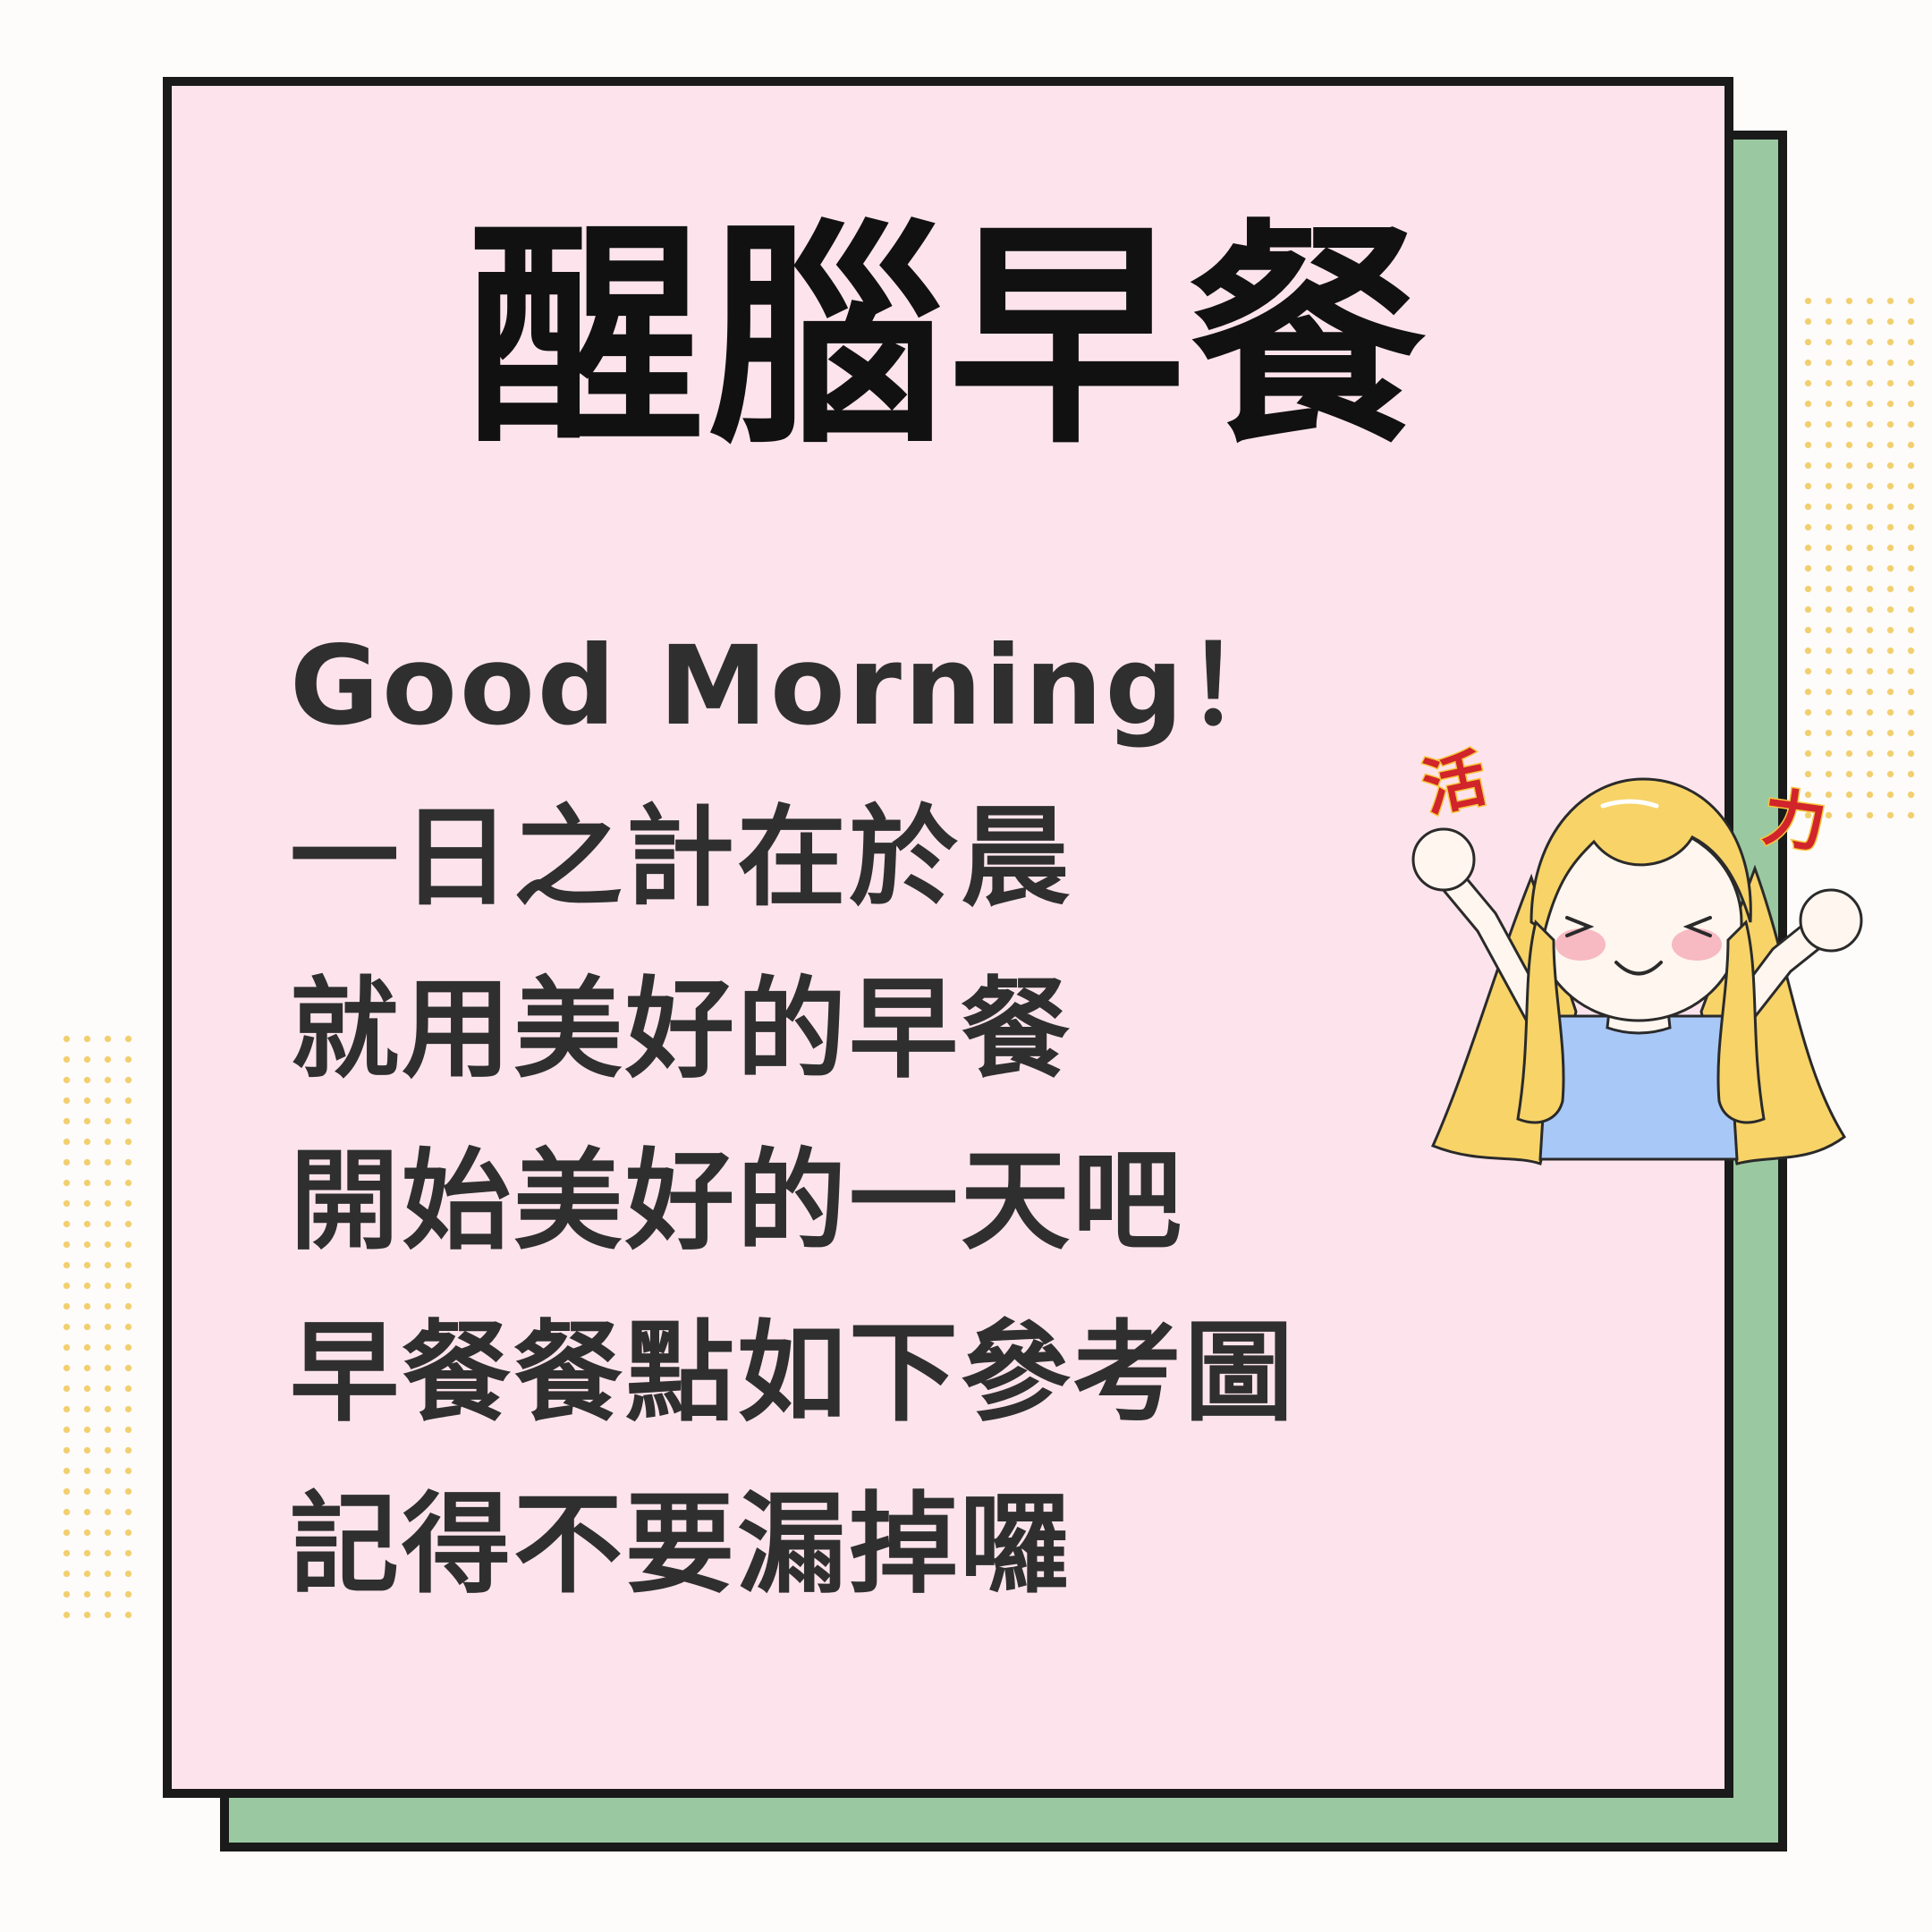 The image size is (1932, 1932). What do you see at coordinates (681, 857) in the screenshot?
I see `line-1: 一日之計在於晨` at bounding box center [681, 857].